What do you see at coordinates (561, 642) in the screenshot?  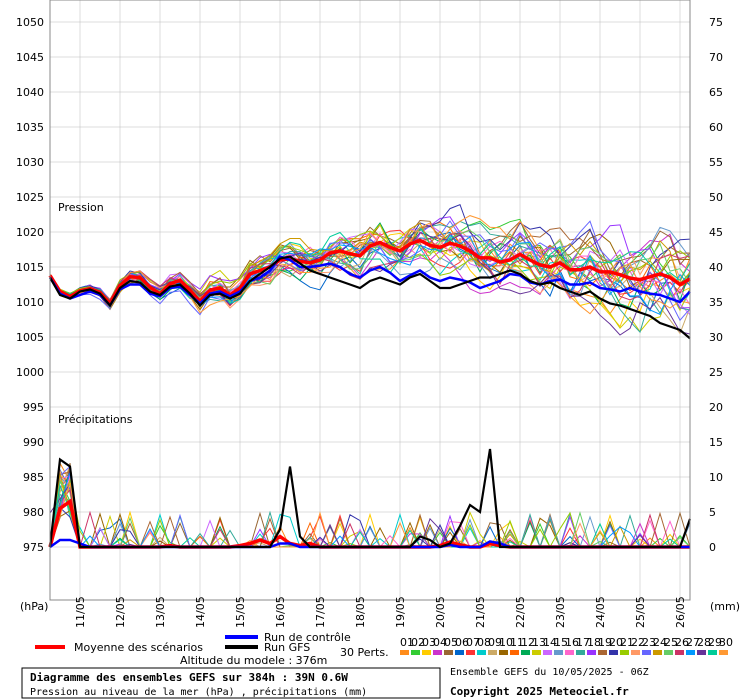 I see `perturbation-id: 15` at bounding box center [561, 642].